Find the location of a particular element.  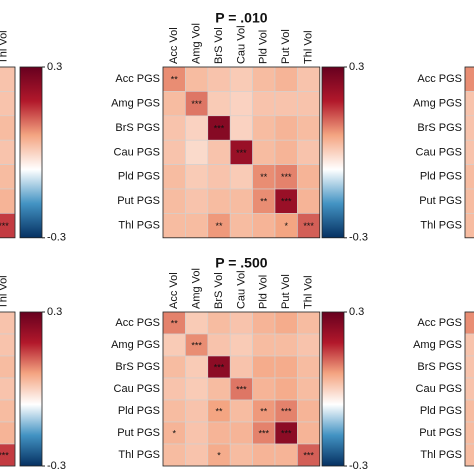

row-label: Pld PGS is located at coordinates (441, 177).